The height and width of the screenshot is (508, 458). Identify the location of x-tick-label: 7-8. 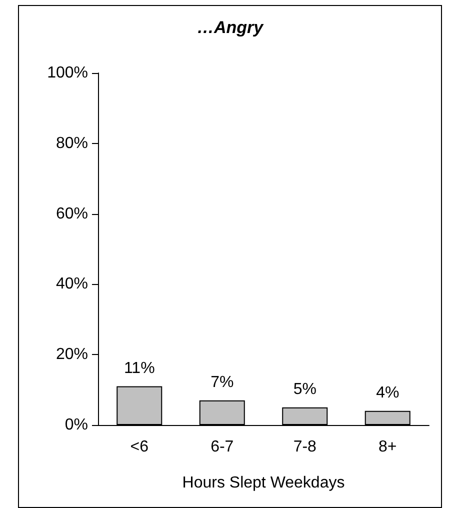
(305, 447).